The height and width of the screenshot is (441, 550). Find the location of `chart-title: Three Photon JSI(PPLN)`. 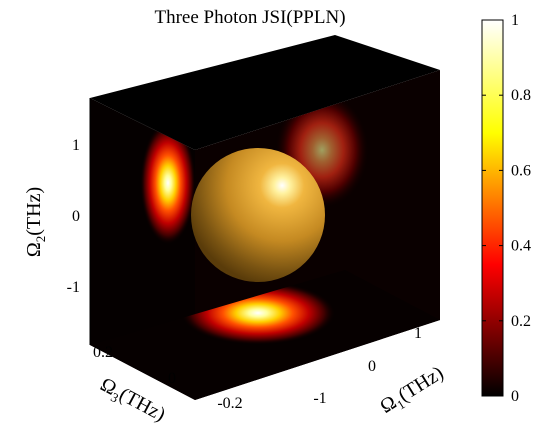

chart-title: Three Photon JSI(PPLN) is located at coordinates (249, 17).